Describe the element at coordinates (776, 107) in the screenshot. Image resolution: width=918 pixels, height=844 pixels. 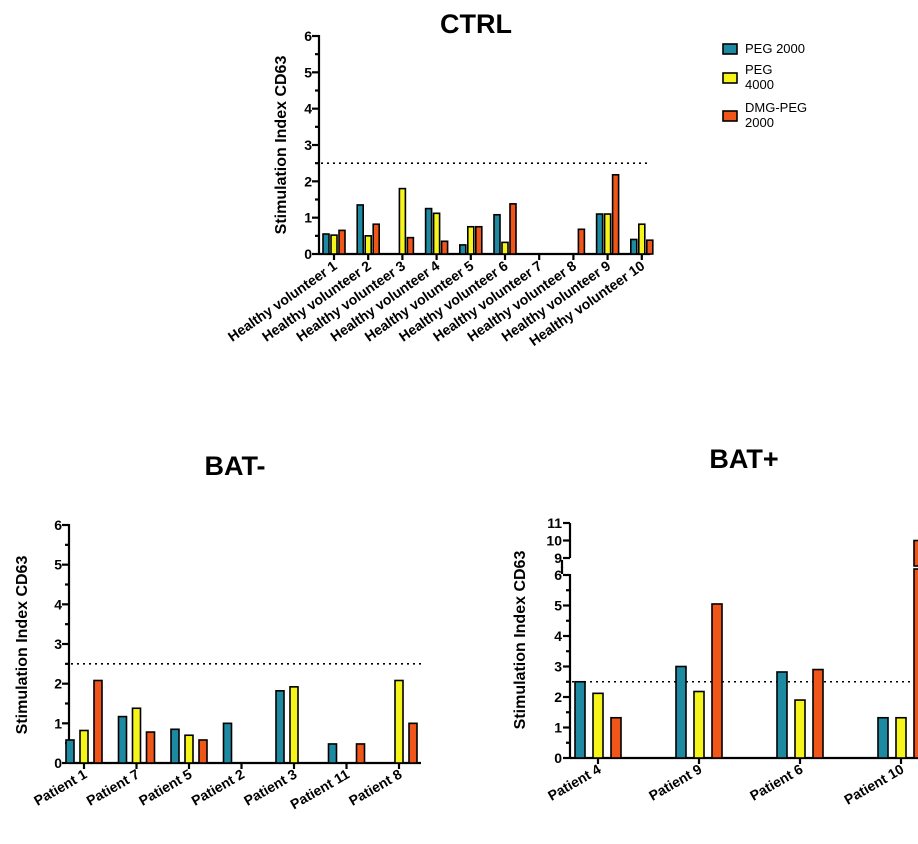
I see `legend-label-dmg-peg-2000-line1: DMG-PEG` at that location.